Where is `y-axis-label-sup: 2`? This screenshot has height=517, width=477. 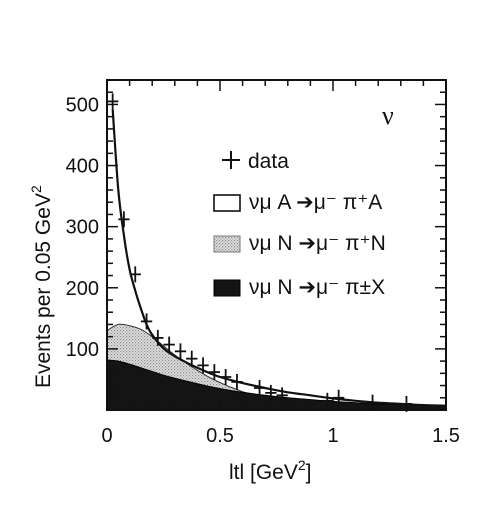
y-axis-label-sup: 2 is located at coordinates (36, 189).